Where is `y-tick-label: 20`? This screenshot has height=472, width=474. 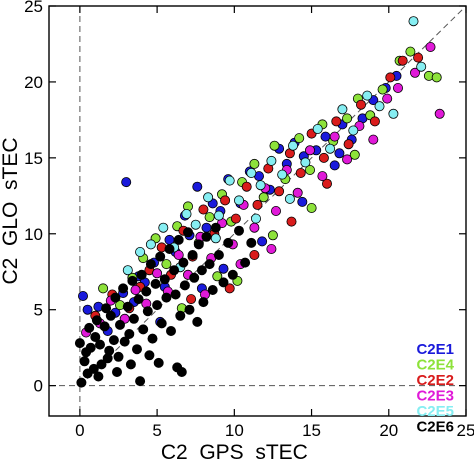 y-tick-label: 20 is located at coordinates (33, 82).